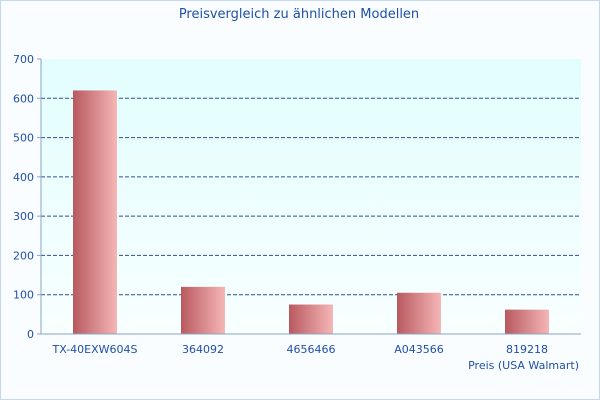  Describe the element at coordinates (527, 349) in the screenshot. I see `x-tick-label: 819218` at that location.